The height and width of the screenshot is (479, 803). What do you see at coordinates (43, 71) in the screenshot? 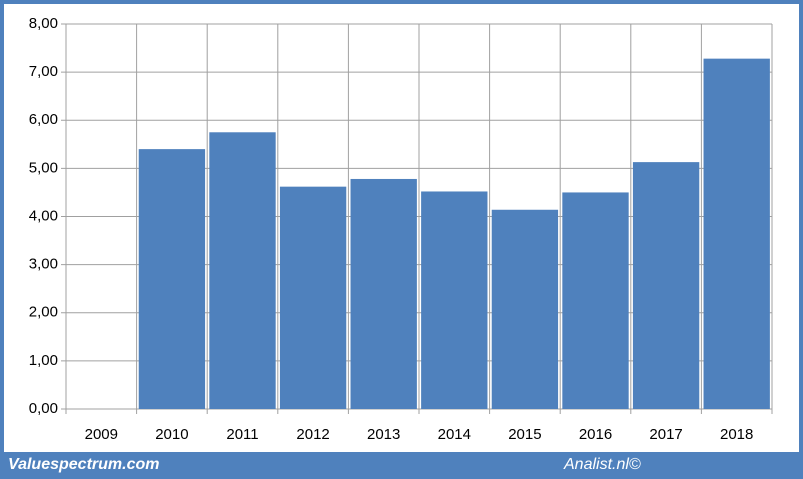
I see `y-tick-label: 7,00` at bounding box center [43, 71].